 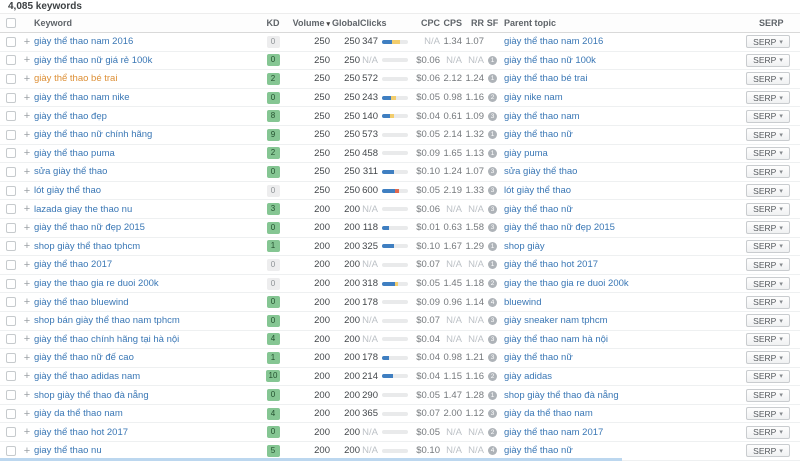 I want to click on column-header-cps: CPS, so click(x=452, y=23).